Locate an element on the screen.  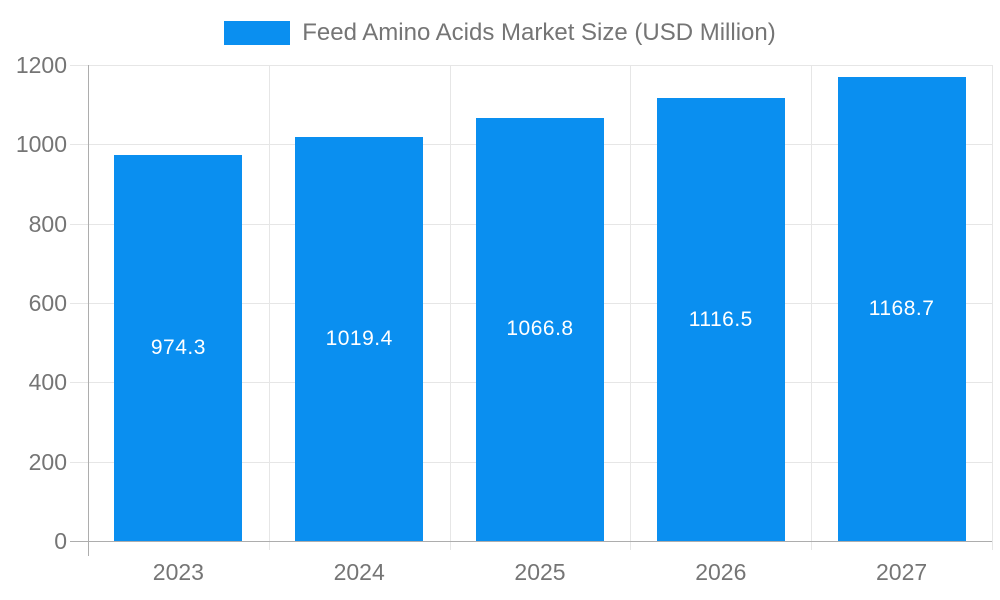
x-axis-line is located at coordinates (531, 541).